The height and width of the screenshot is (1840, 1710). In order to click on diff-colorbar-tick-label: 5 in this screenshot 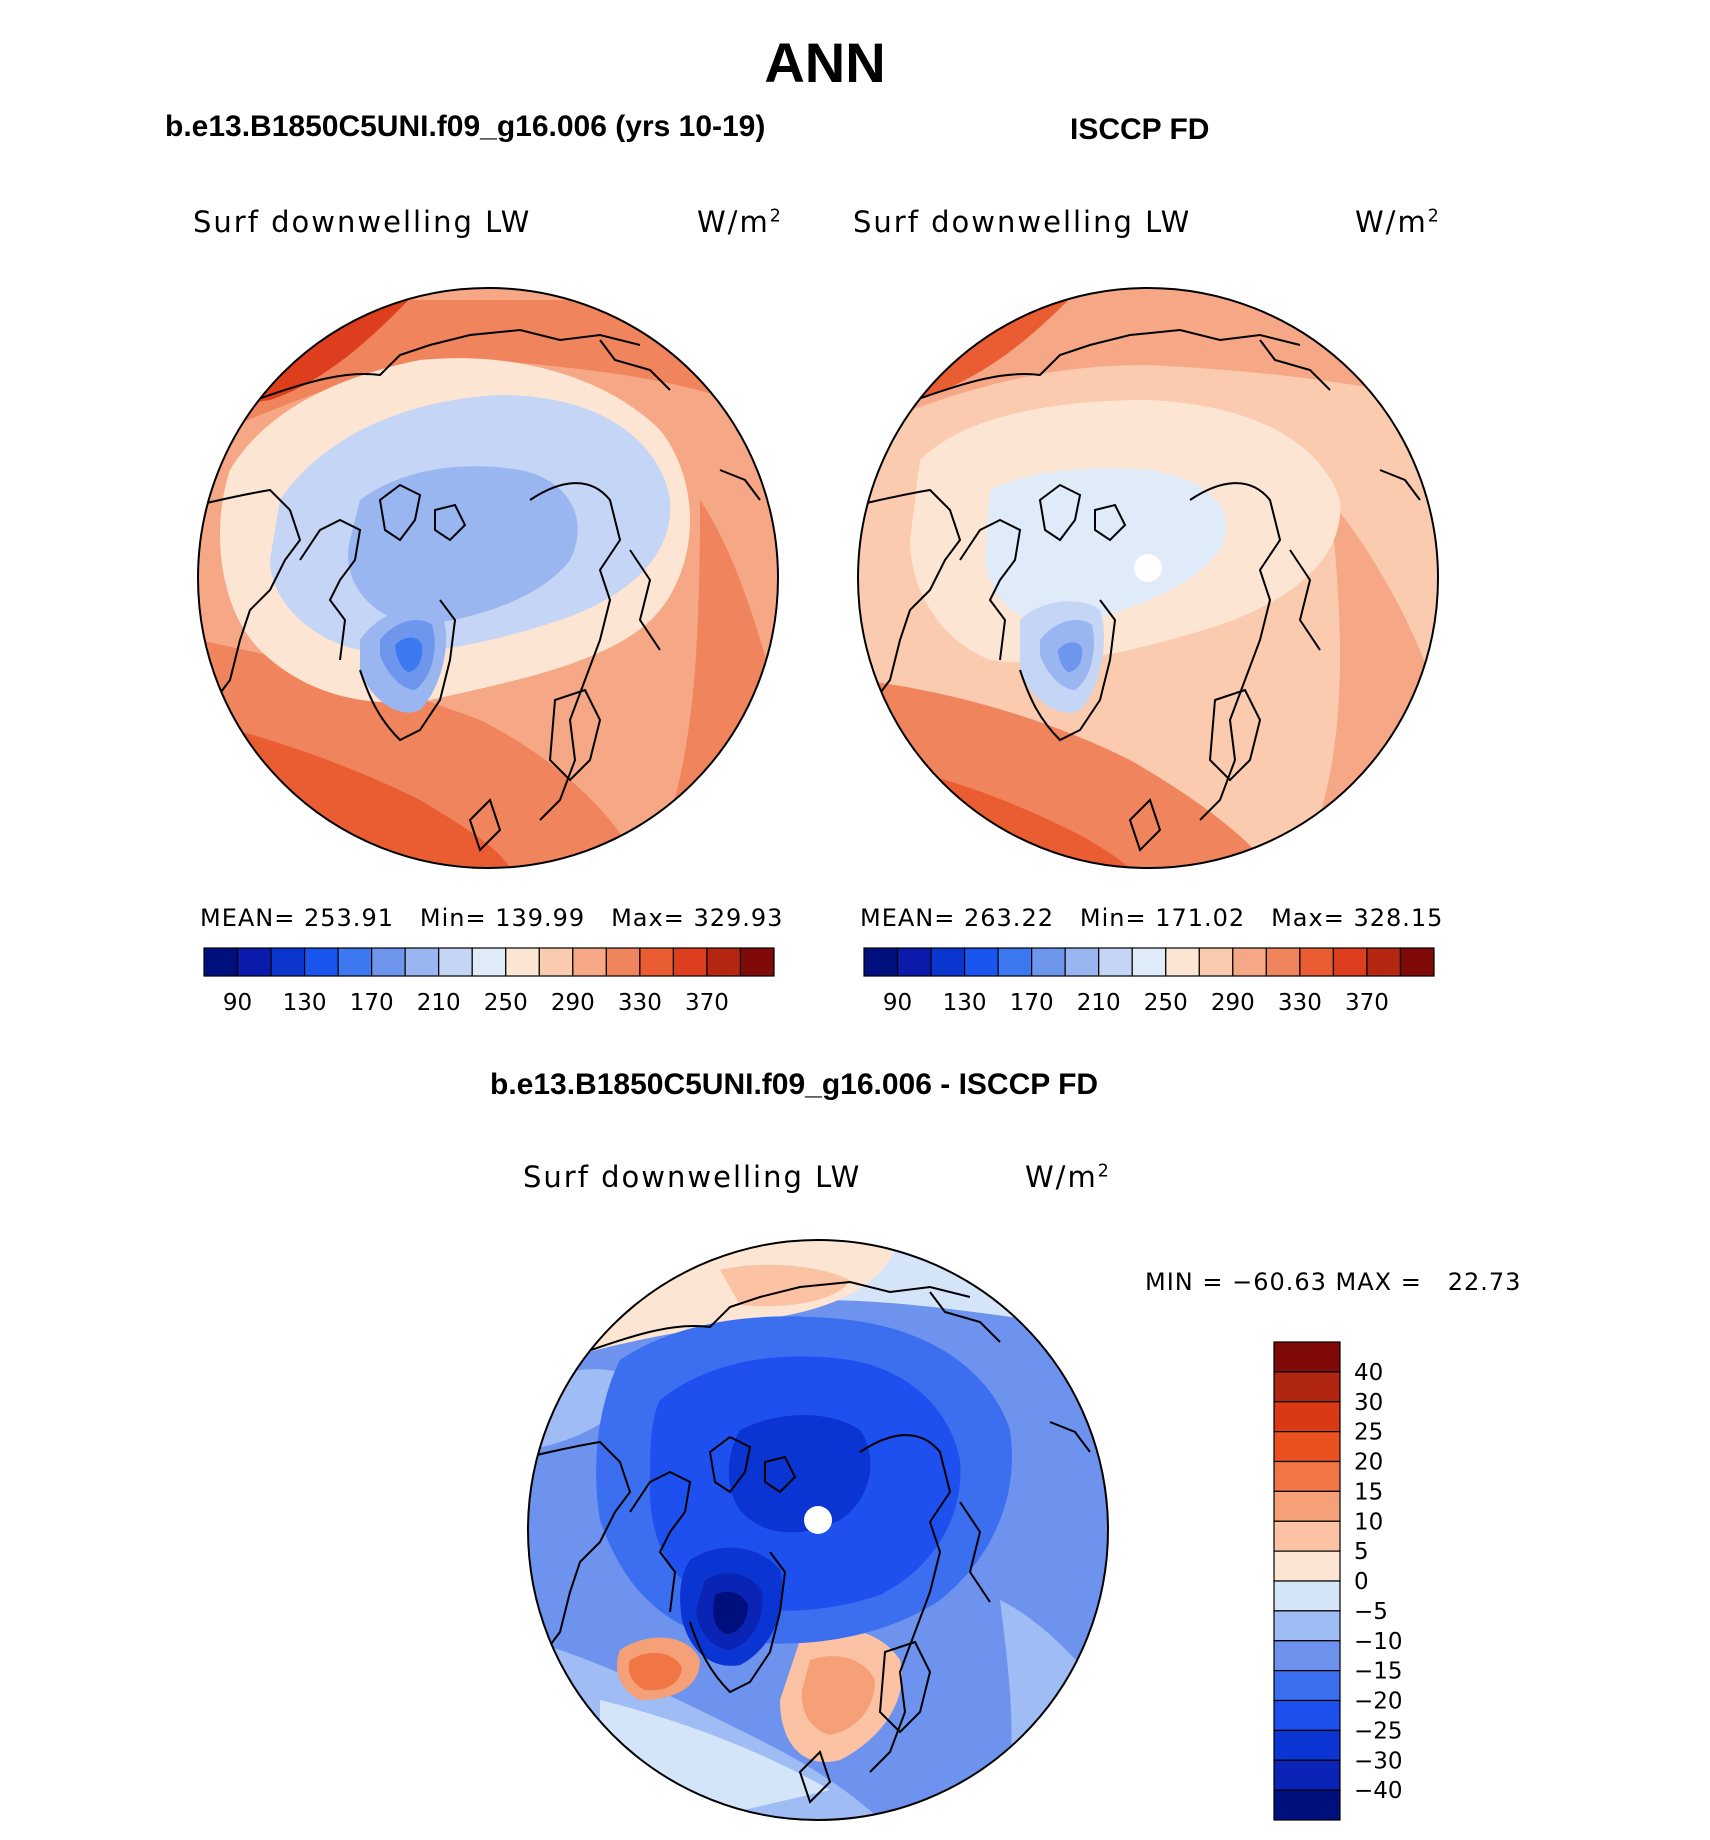, I will do `click(1361, 1552)`.